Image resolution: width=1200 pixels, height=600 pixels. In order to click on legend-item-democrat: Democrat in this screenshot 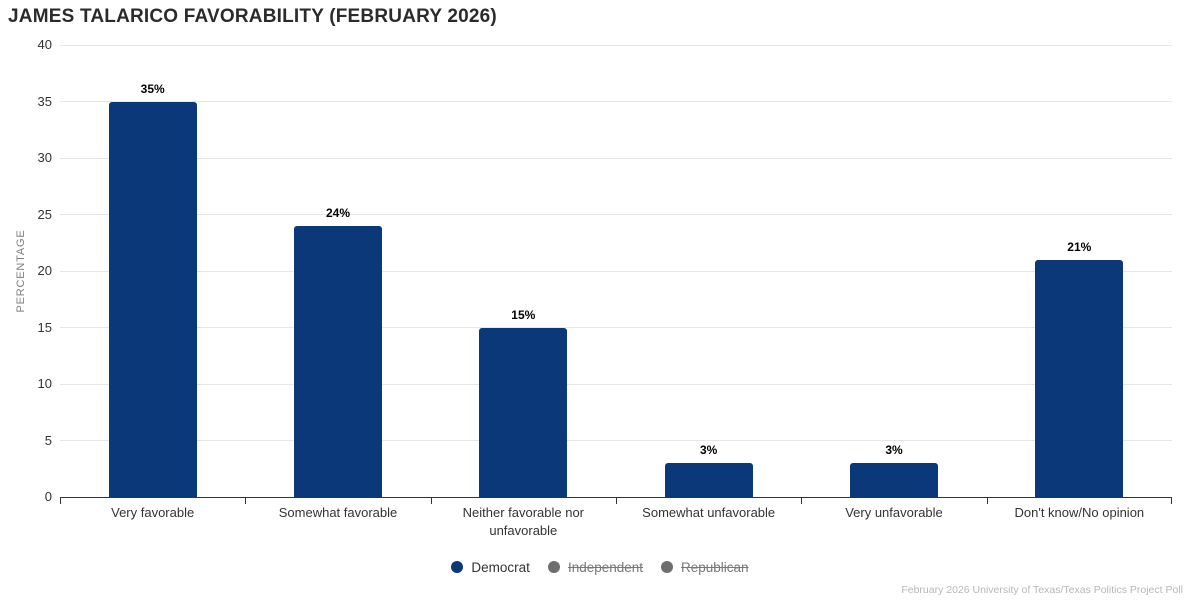, I will do `click(490, 567)`.